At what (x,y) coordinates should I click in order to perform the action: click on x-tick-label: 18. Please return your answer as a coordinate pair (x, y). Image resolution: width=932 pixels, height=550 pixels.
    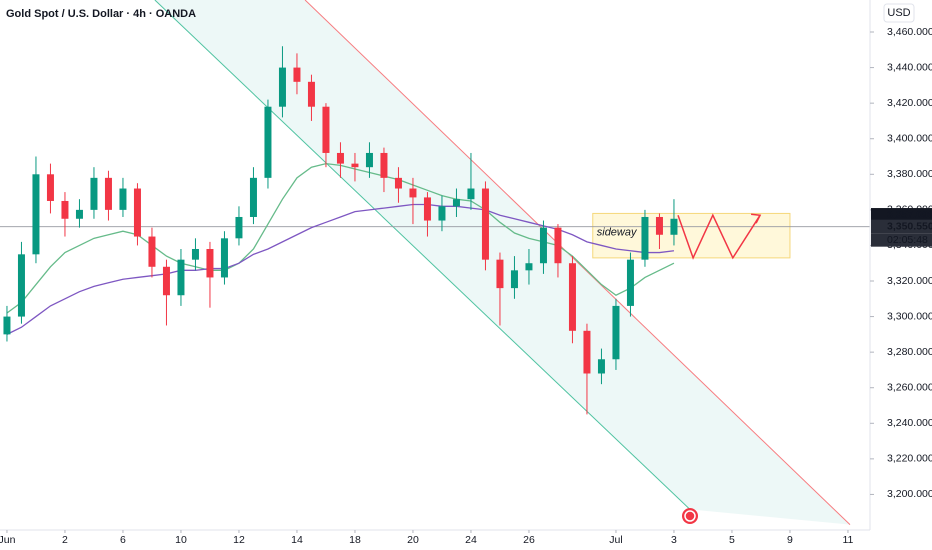
    Looking at the image, I should click on (355, 540).